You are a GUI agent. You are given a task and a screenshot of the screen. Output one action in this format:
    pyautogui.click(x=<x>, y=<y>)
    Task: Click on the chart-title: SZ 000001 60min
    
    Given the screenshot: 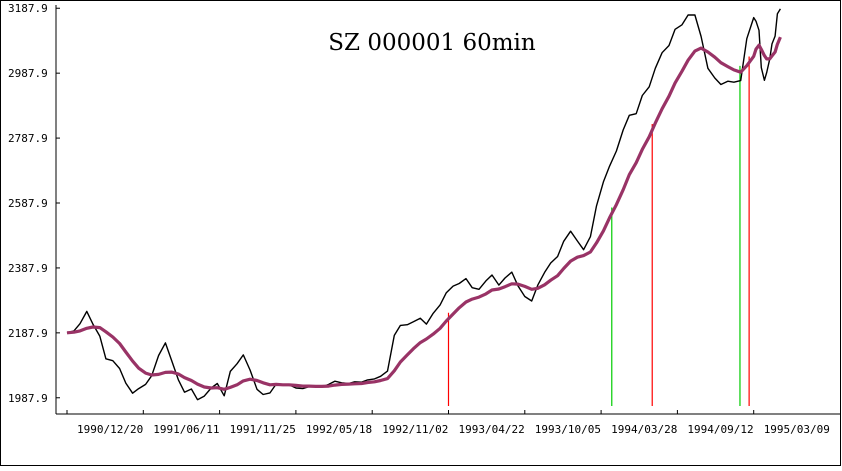 What is the action you would take?
    pyautogui.click(x=432, y=43)
    